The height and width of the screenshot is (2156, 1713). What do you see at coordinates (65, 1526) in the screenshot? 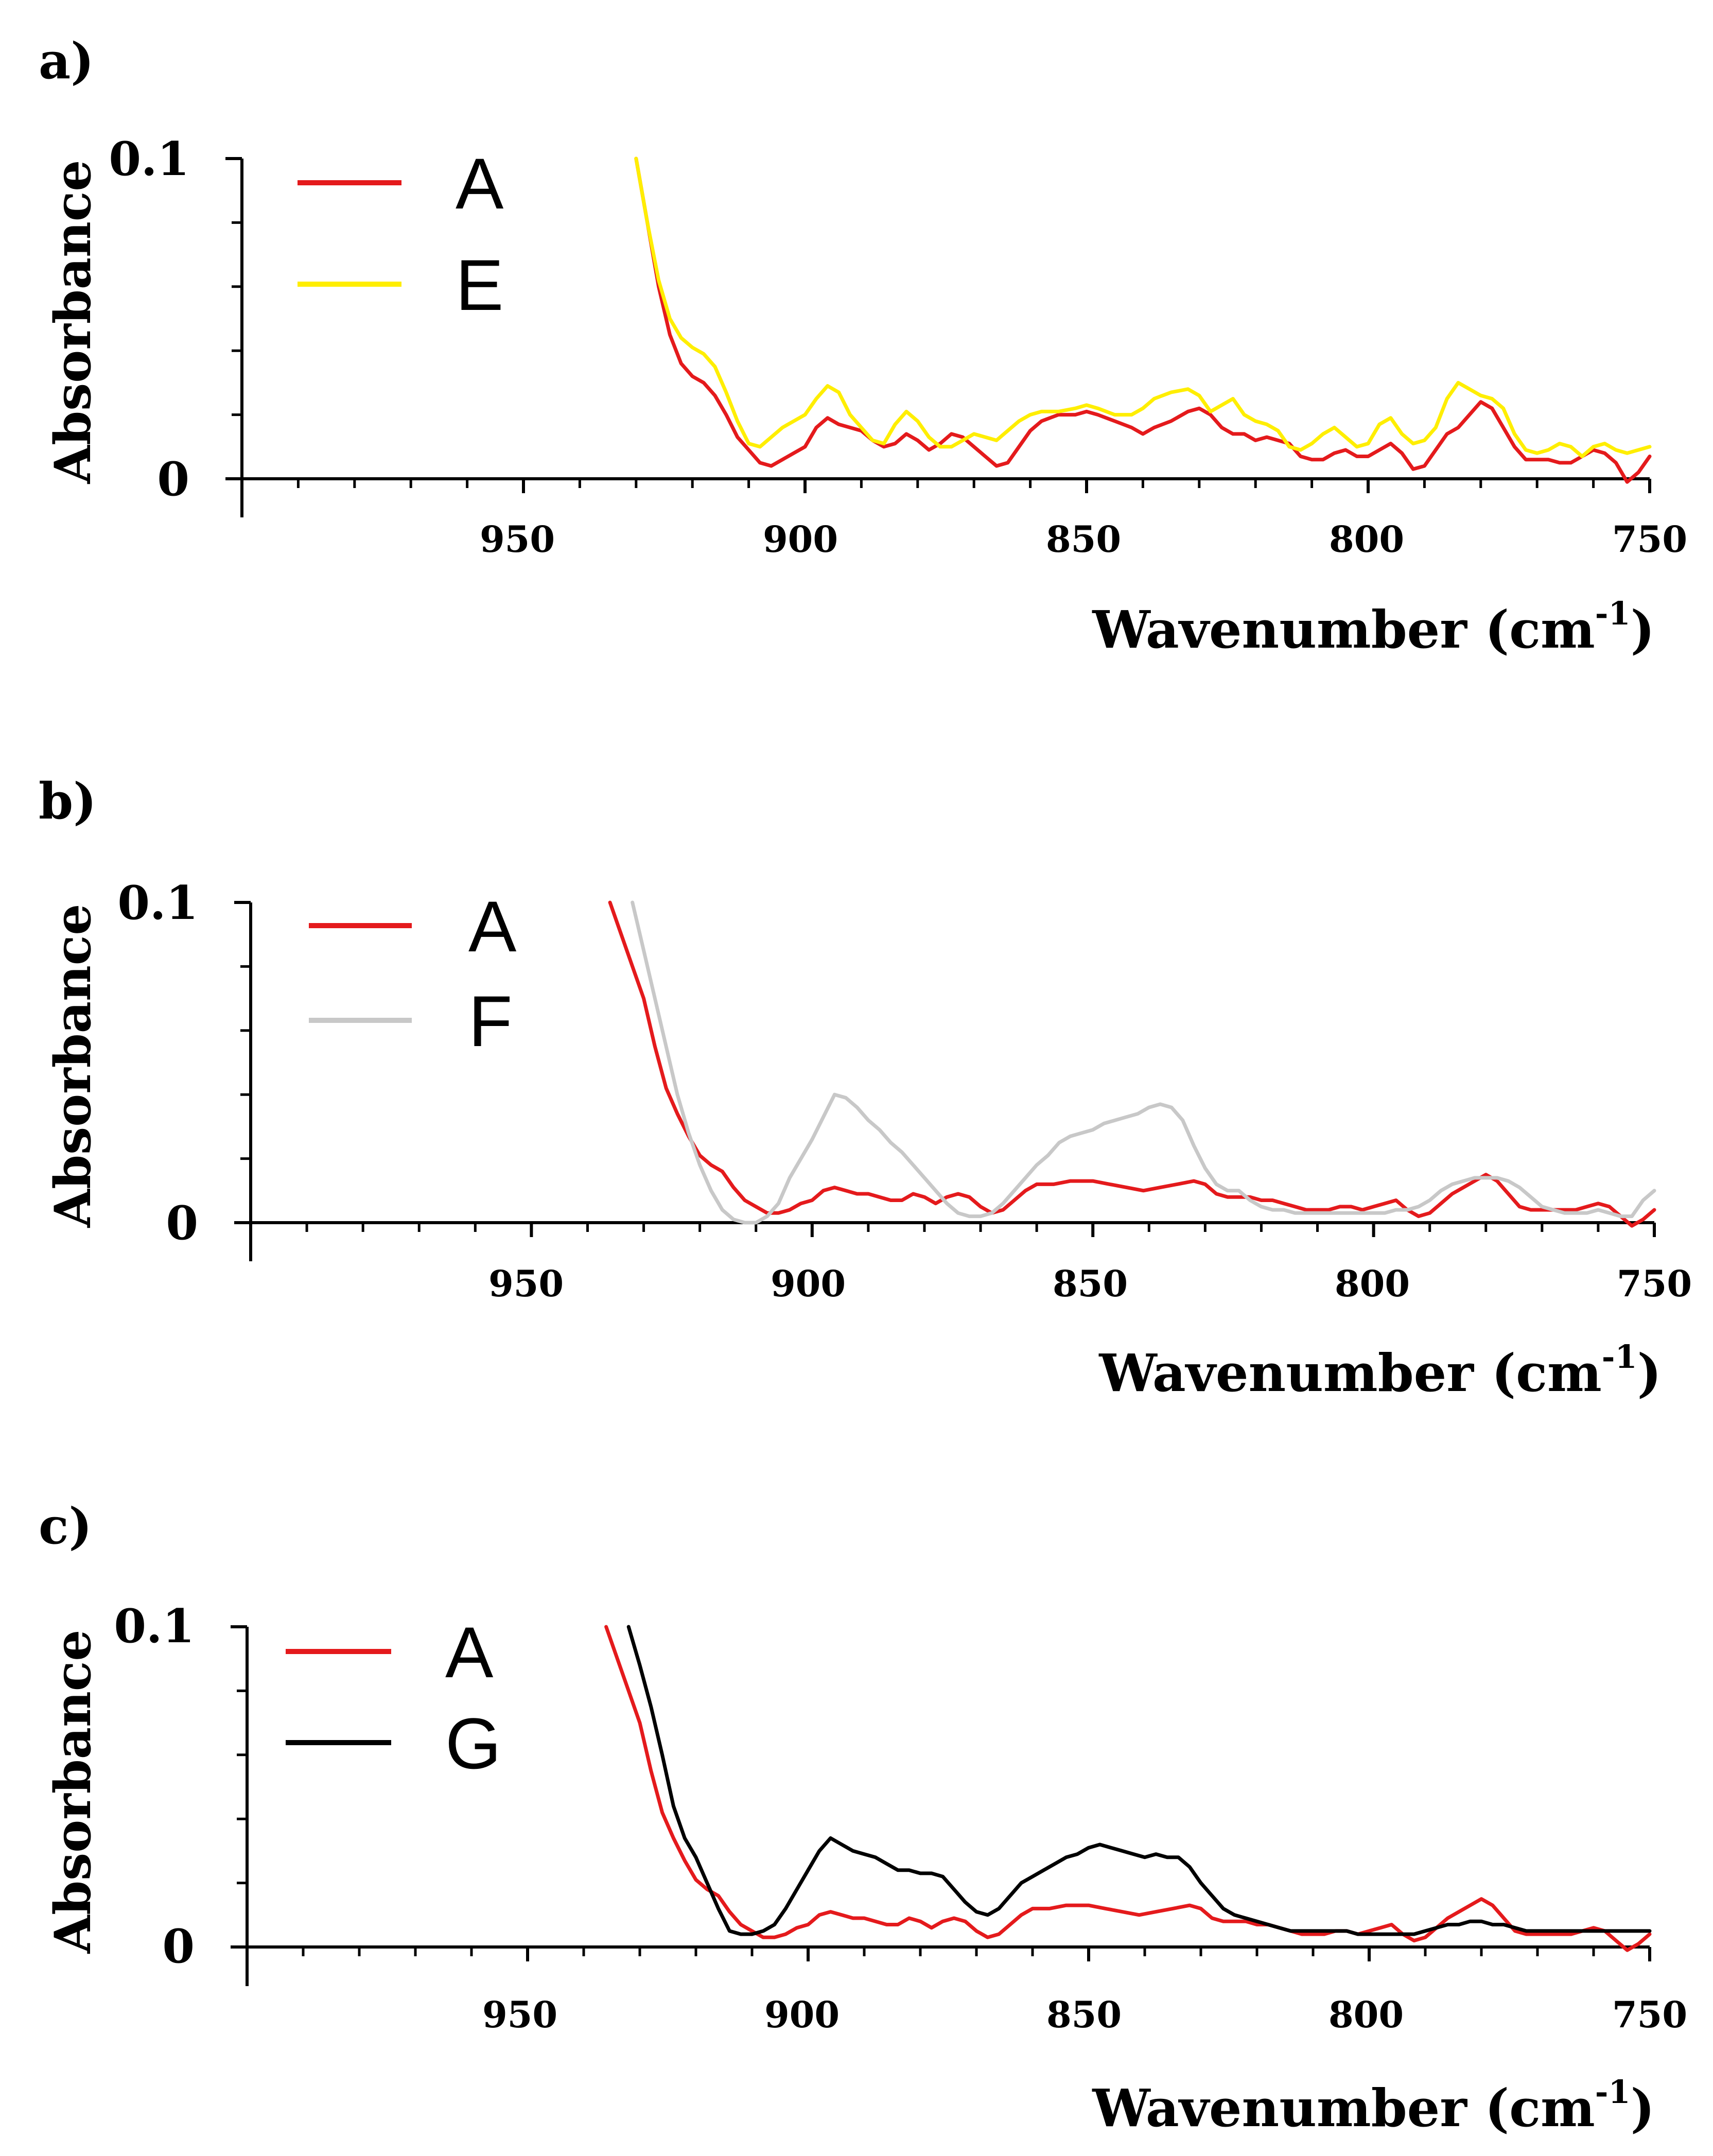
I see `panel-label: c)` at bounding box center [65, 1526].